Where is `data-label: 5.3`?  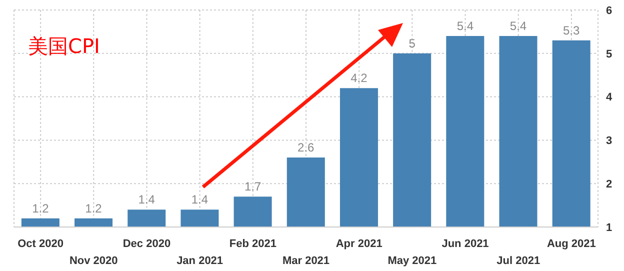
data-label: 5.3 is located at coordinates (571, 30).